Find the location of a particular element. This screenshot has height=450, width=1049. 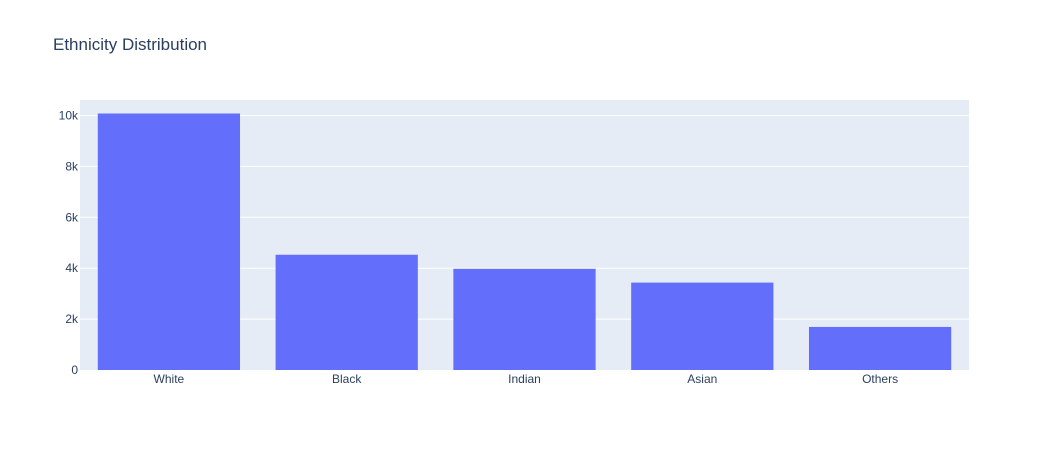

x-tick-label: Black is located at coordinates (347, 379).